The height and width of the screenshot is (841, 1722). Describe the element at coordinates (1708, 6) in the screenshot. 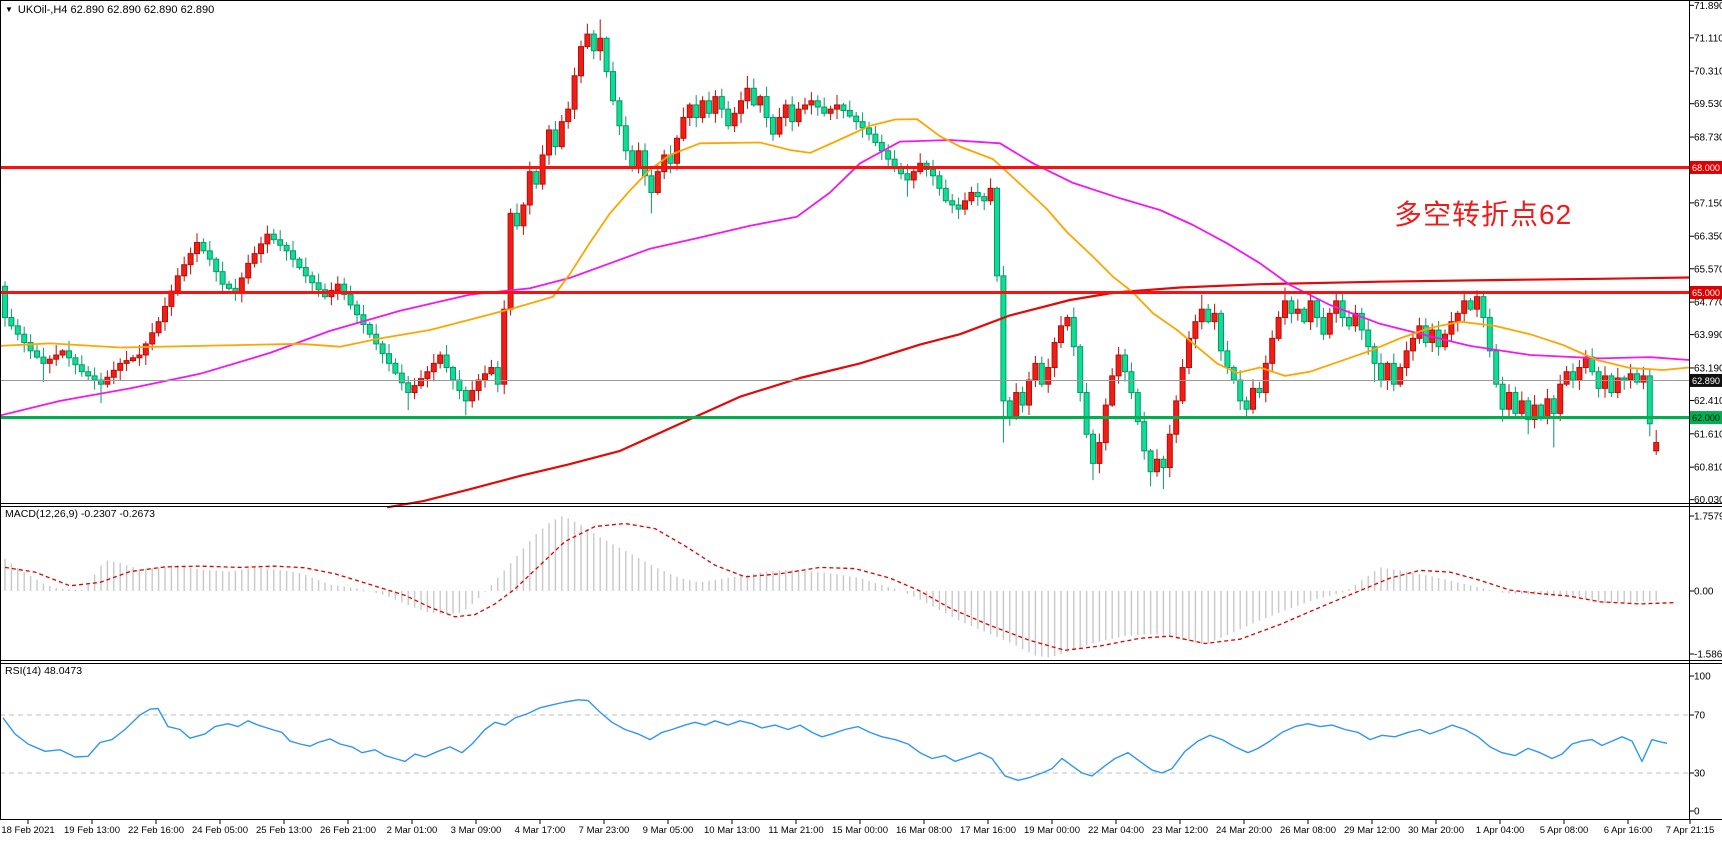

I see `price-axis-label: 71.890` at that location.